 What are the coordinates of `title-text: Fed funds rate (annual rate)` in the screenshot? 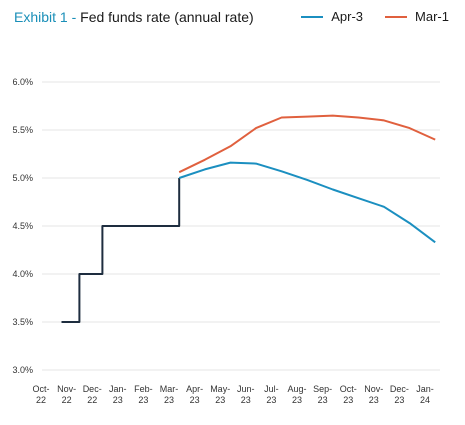 It's located at (167, 17).